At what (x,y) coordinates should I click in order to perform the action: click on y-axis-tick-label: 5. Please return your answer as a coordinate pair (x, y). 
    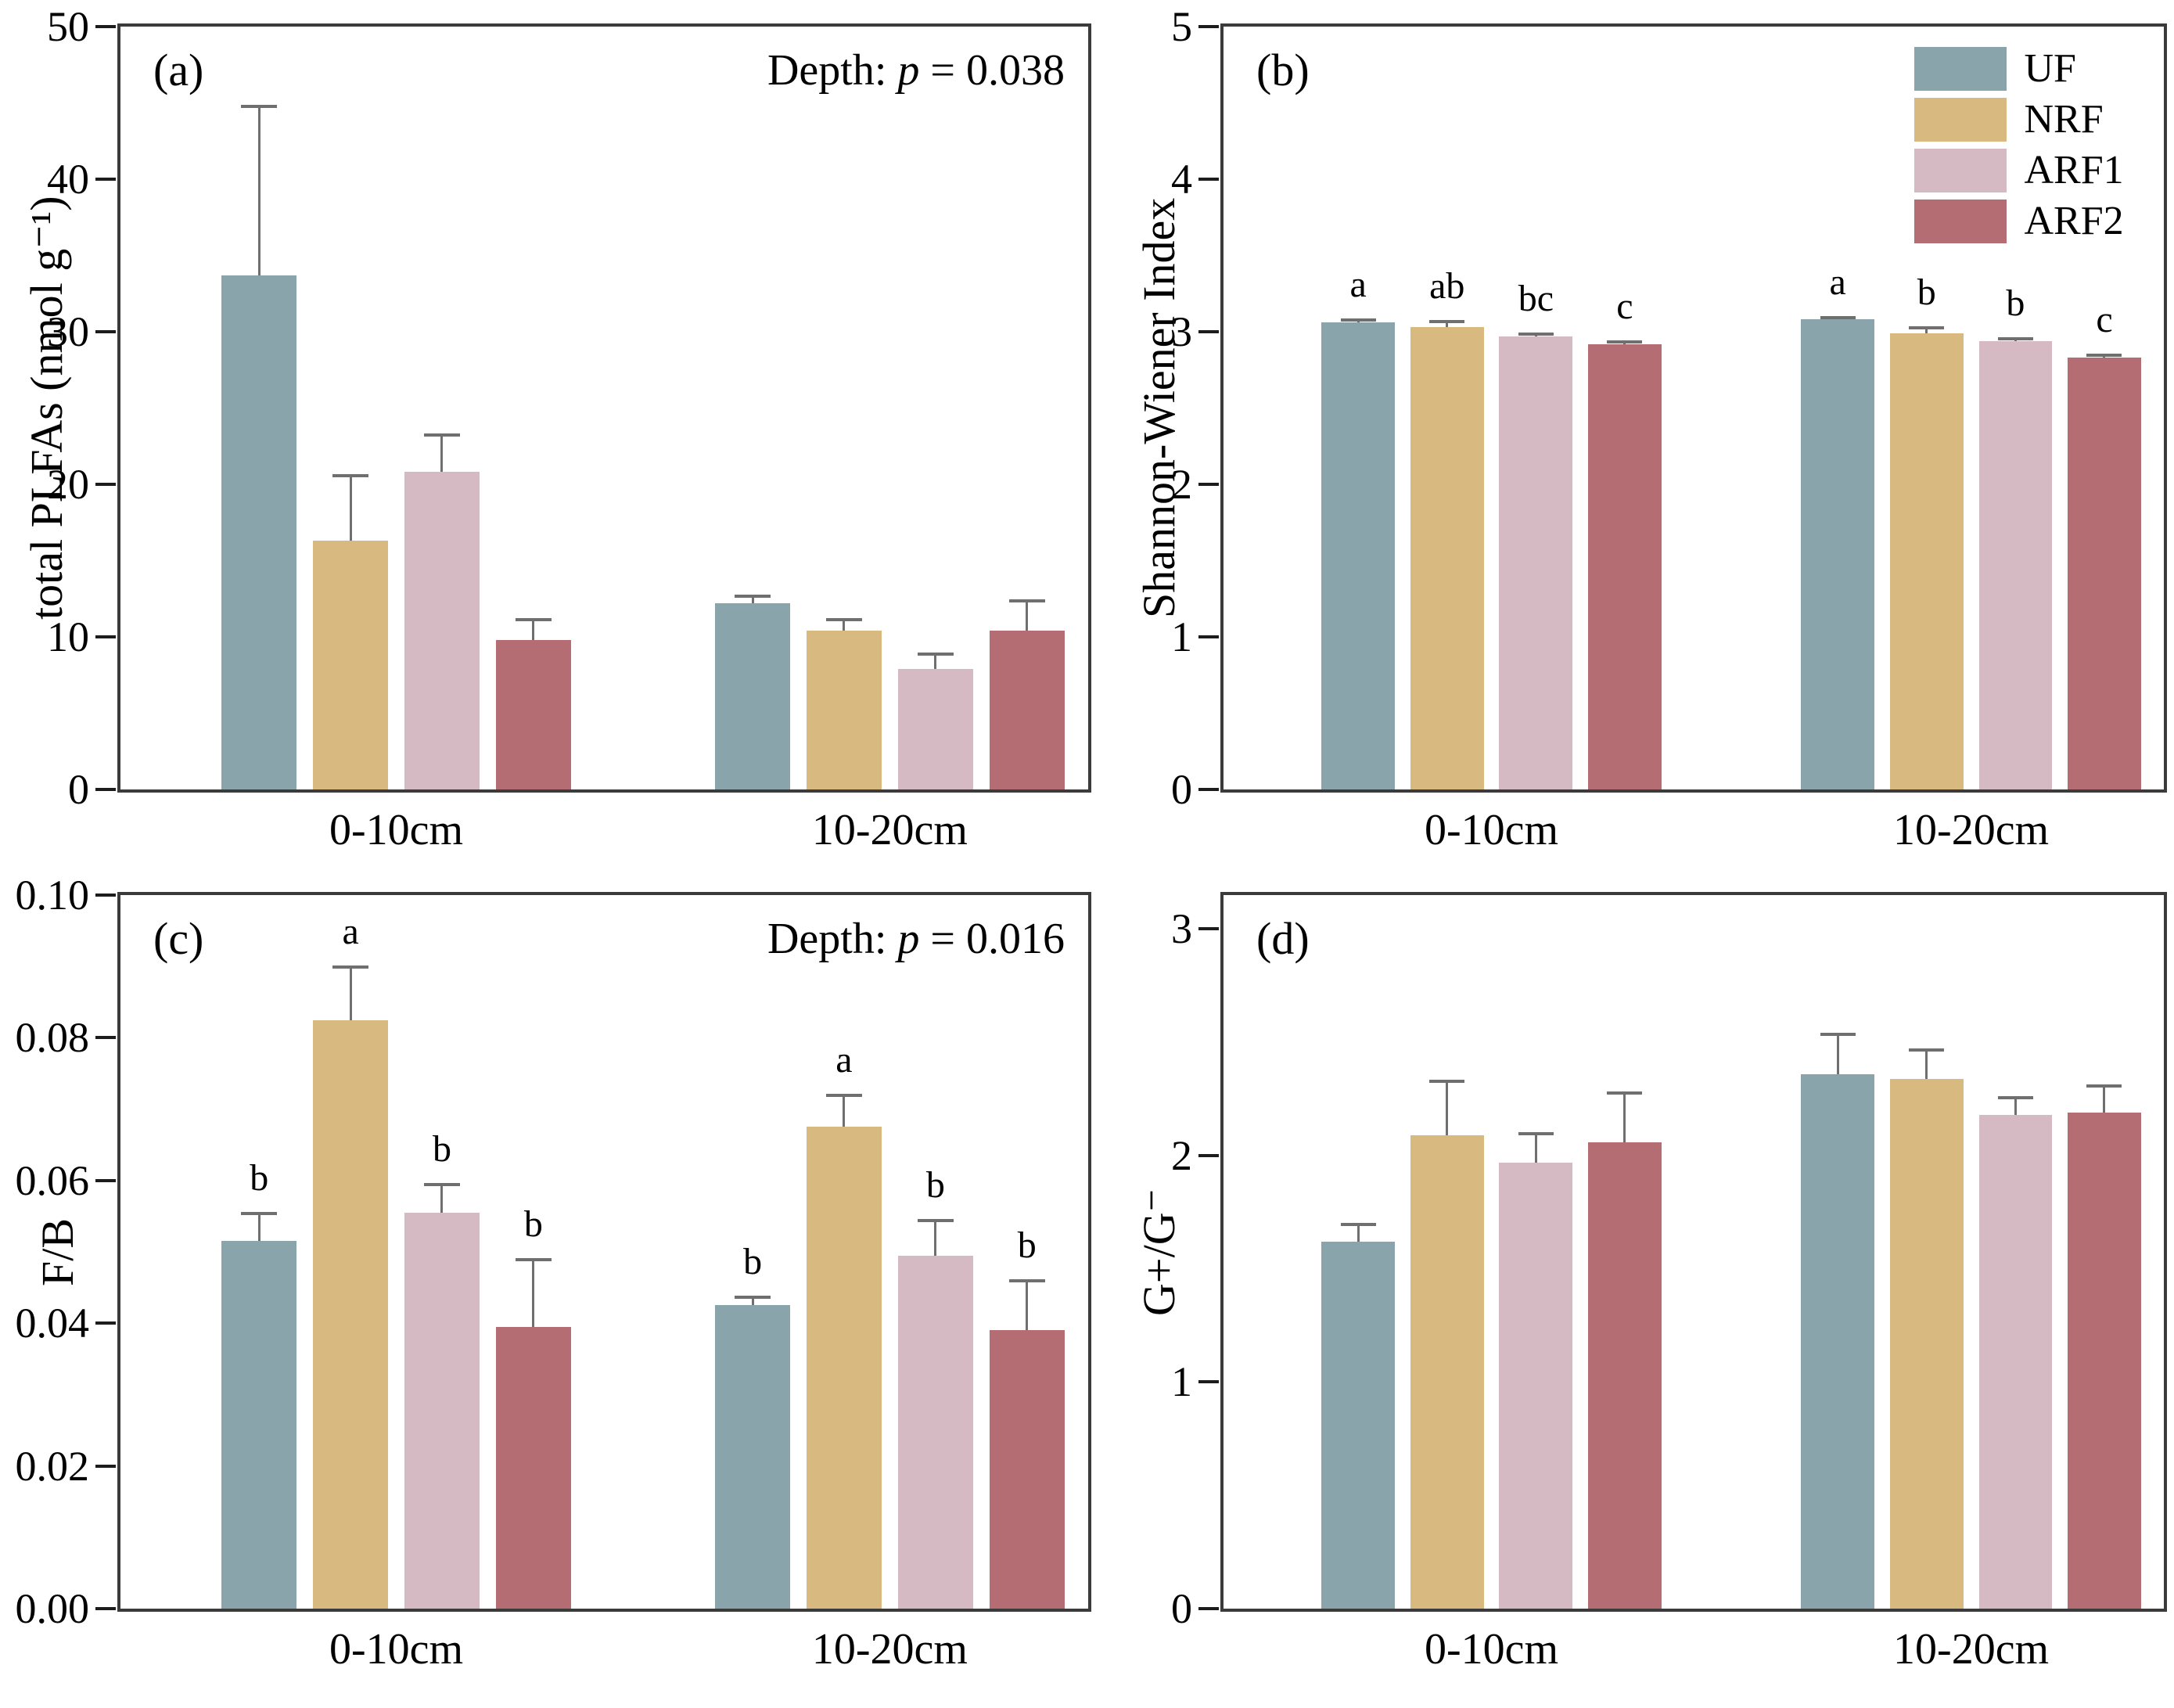
    Looking at the image, I should click on (1182, 26).